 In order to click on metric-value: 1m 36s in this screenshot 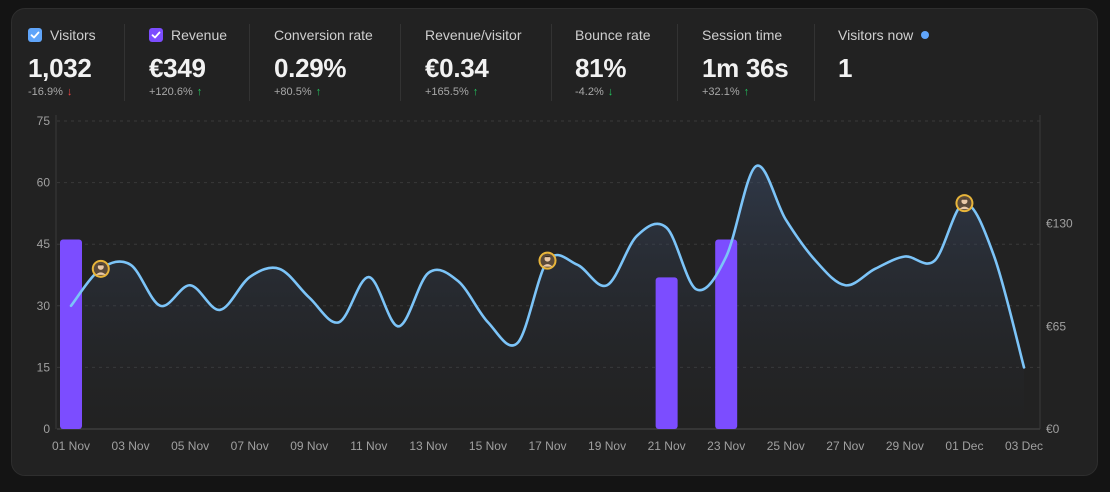, I will do `click(745, 68)`.